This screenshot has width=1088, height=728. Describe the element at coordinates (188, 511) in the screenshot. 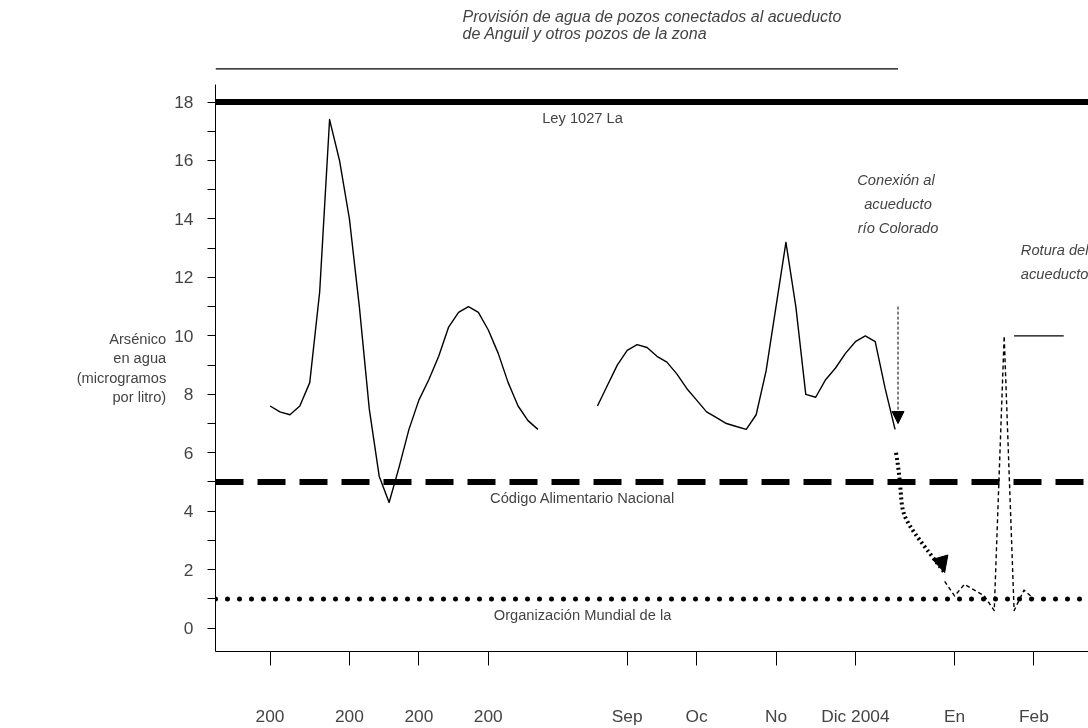

I see `y-tick-label: 4` at that location.